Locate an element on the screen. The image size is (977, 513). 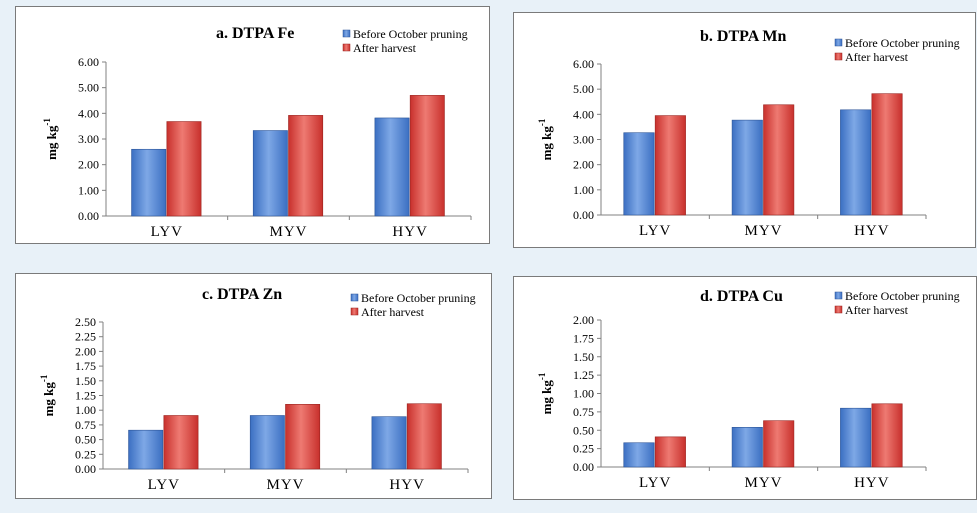
chart-title: d. DTPA Cu is located at coordinates (741, 296).